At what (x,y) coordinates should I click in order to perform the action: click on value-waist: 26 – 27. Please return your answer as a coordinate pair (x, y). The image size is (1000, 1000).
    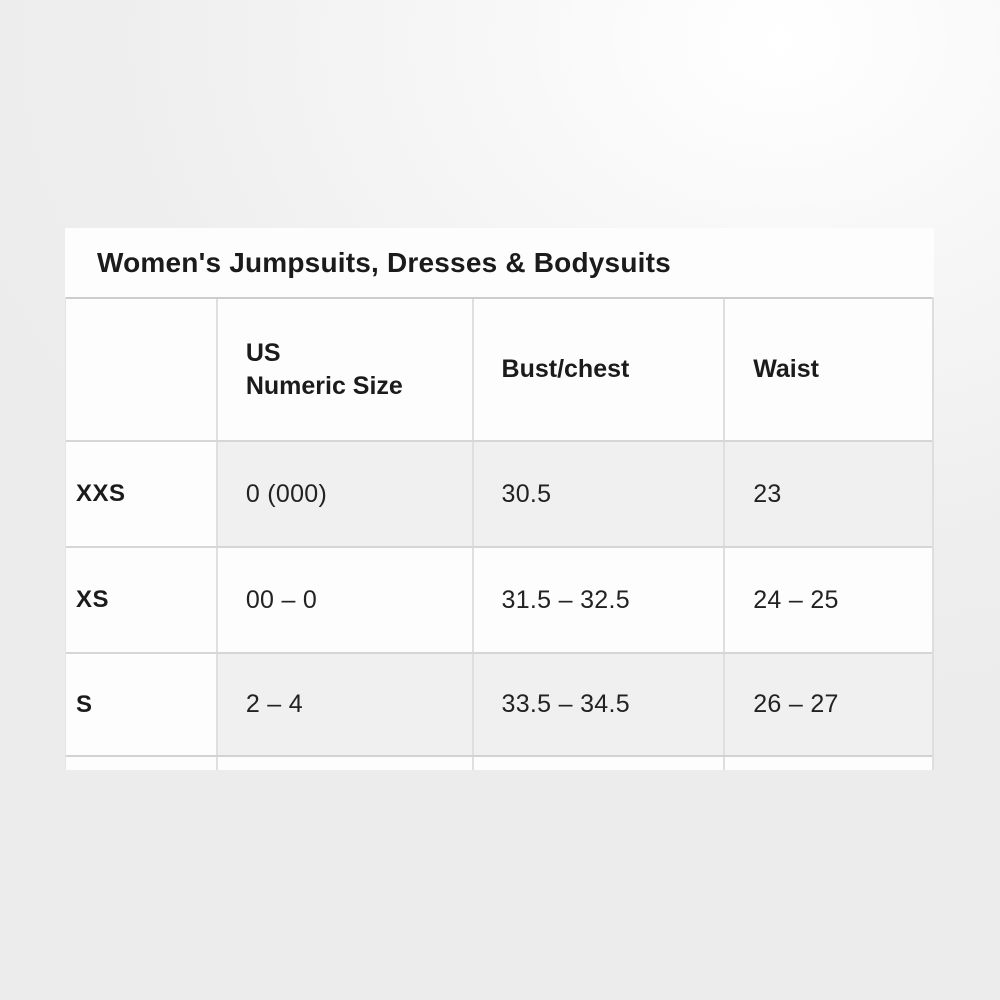
    Looking at the image, I should click on (796, 704).